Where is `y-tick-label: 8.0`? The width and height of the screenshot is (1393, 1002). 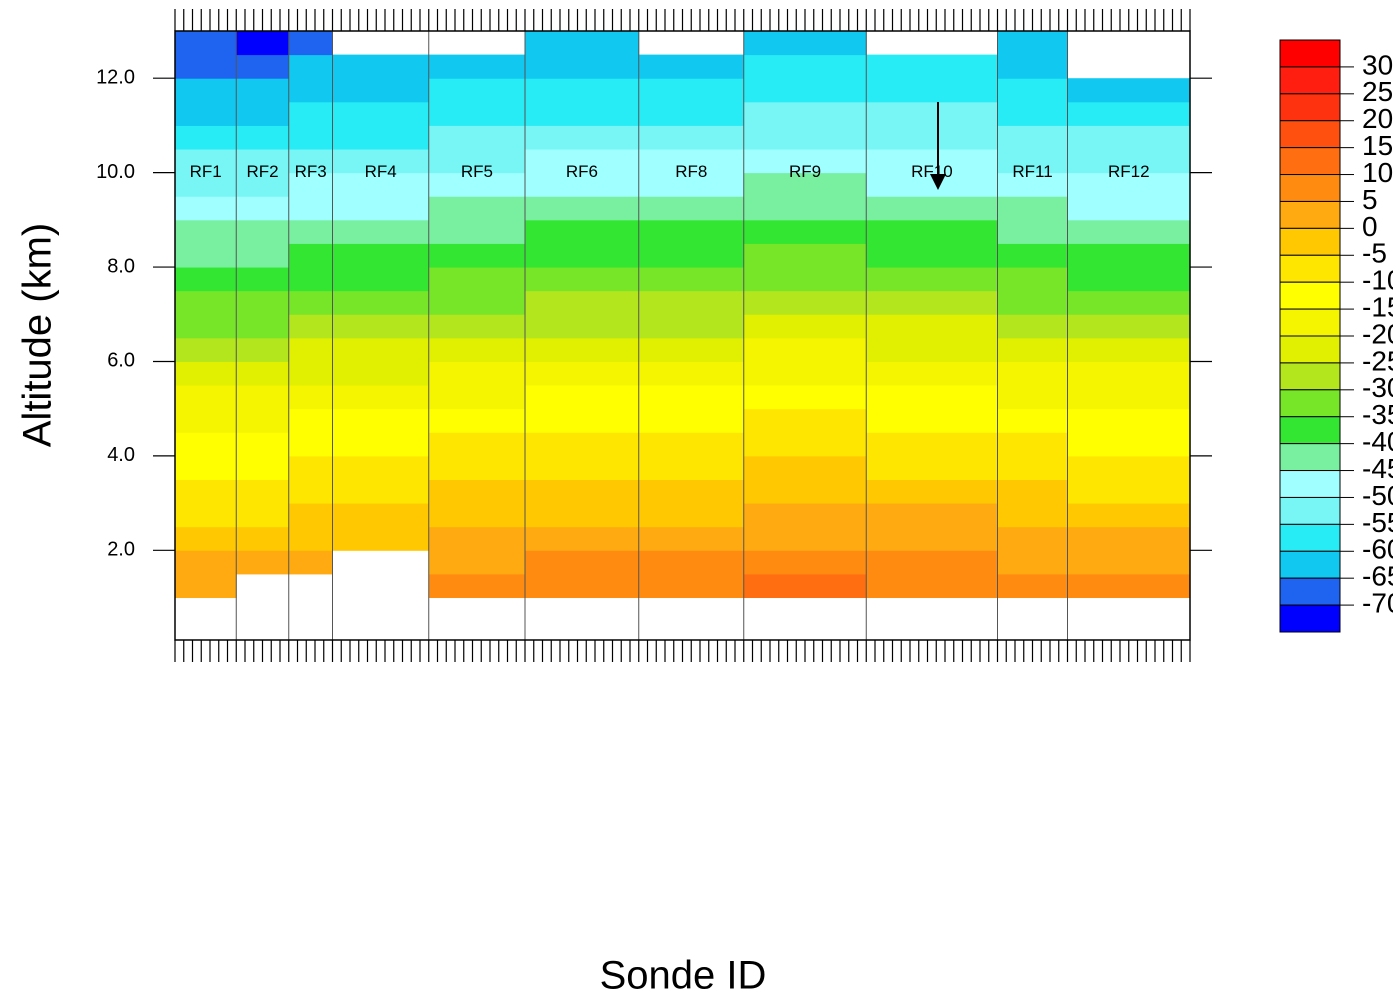 y-tick-label: 8.0 is located at coordinates (121, 266).